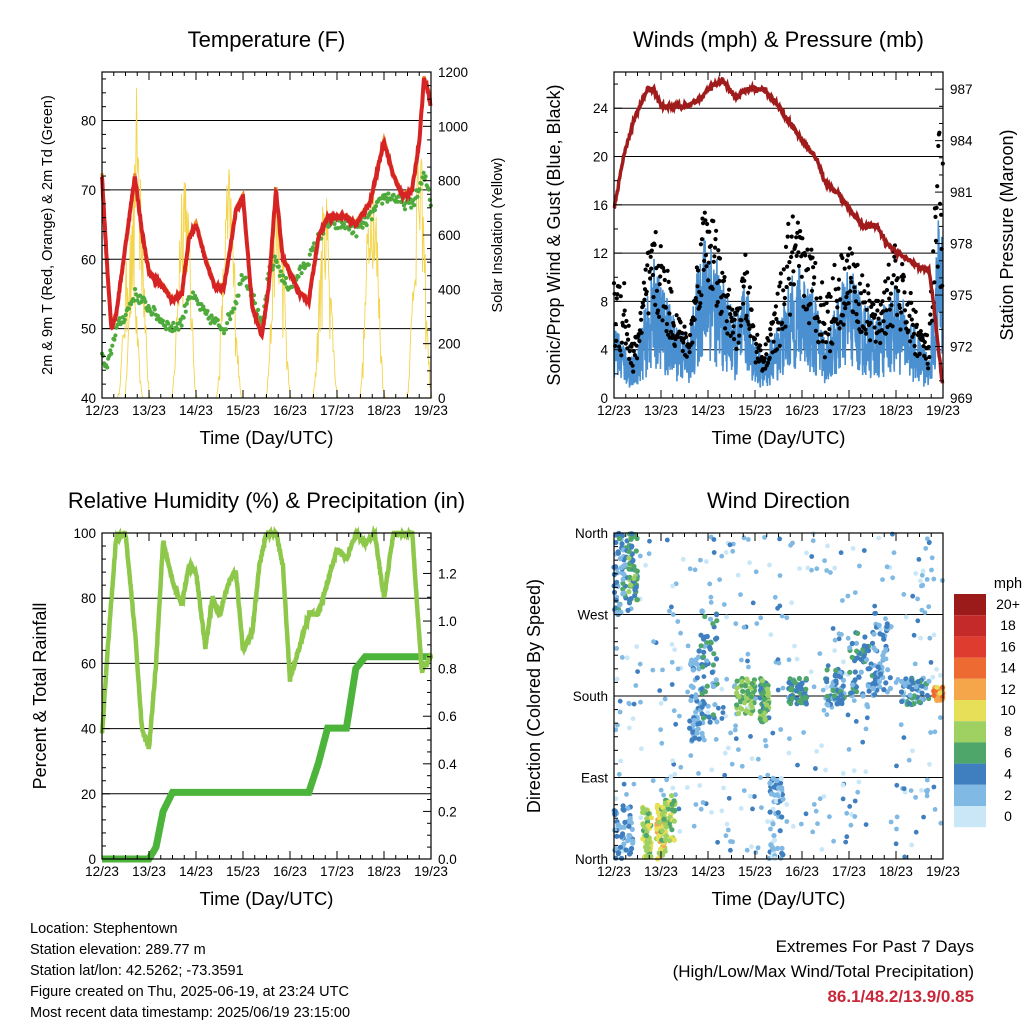 The image size is (1024, 1024). Describe the element at coordinates (102, 871) in the screenshot. I see `x-tick-label: 12/23` at that location.